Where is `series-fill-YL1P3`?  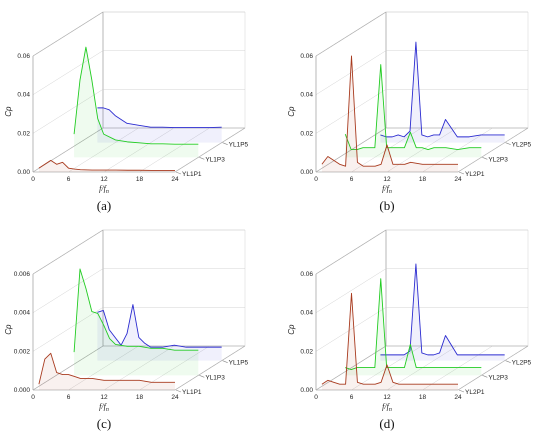
series-fill-YL1P3 is located at coordinates (136, 102).